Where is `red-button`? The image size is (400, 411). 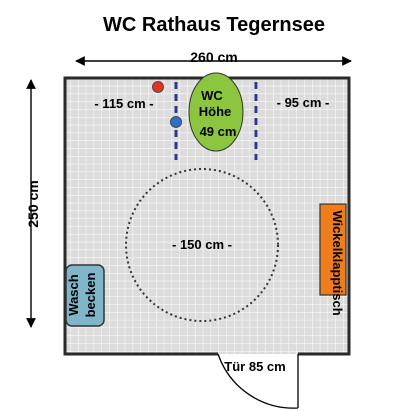
red-button is located at coordinates (158, 87).